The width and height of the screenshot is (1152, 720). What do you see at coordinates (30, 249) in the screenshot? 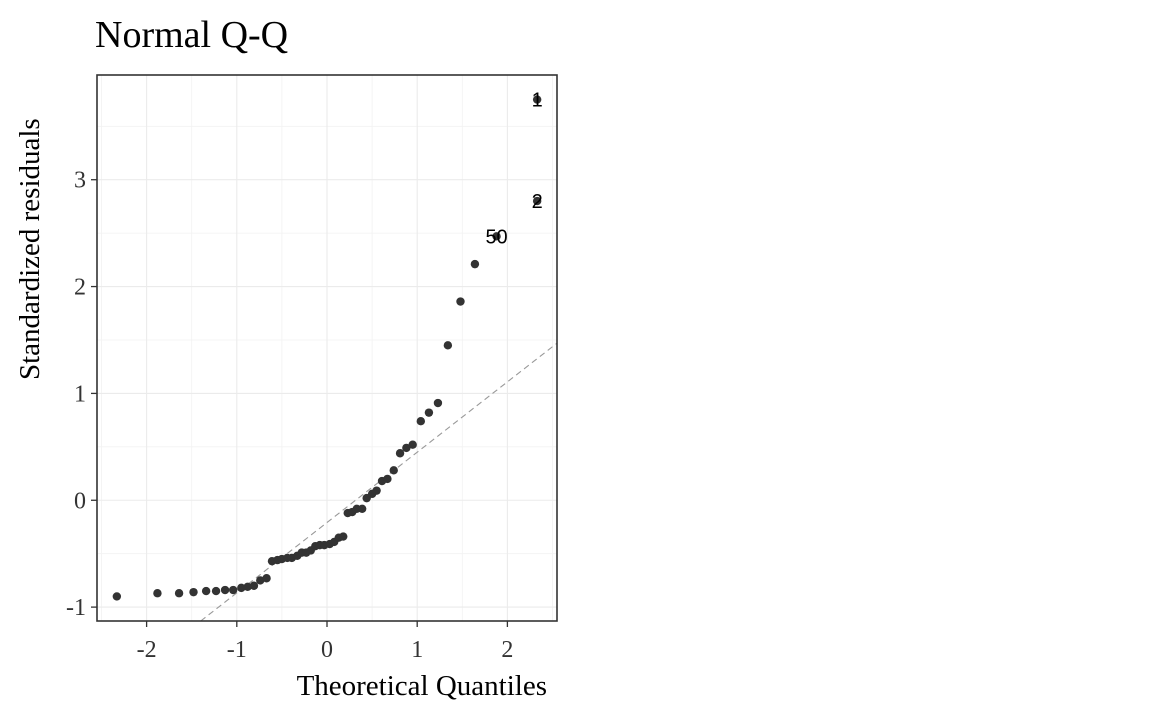
I see `y-axis-title: Standardized residuals` at bounding box center [30, 249].